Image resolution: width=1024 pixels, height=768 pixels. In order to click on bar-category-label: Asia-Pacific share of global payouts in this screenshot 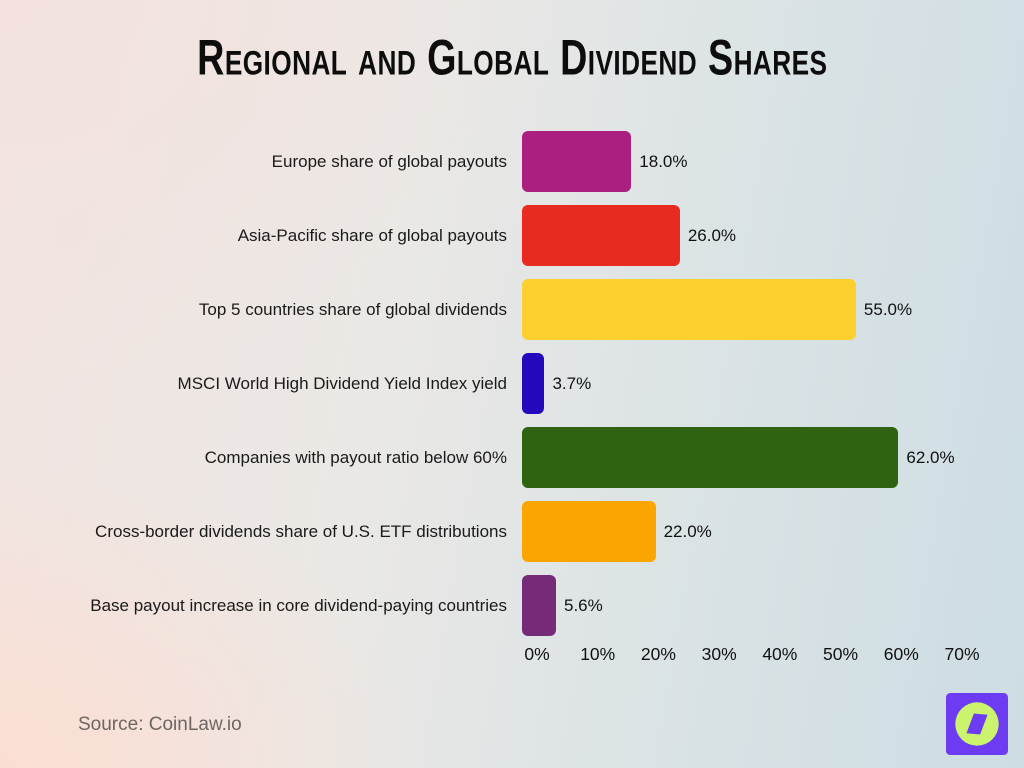, I will do `click(372, 235)`.